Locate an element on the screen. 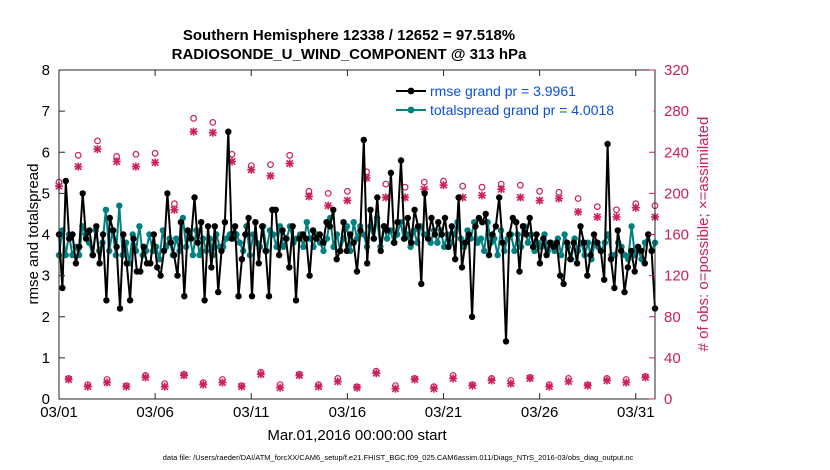 The width and height of the screenshot is (830, 470). y-left-tick-label: 5 is located at coordinates (46, 193).